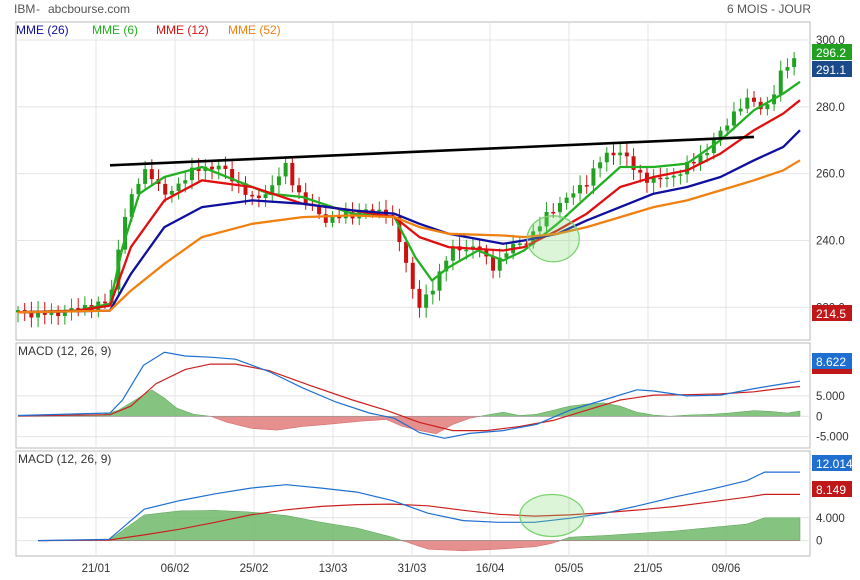 This screenshot has width=860, height=580. I want to click on x-tick-label: 21/05, so click(648, 569).